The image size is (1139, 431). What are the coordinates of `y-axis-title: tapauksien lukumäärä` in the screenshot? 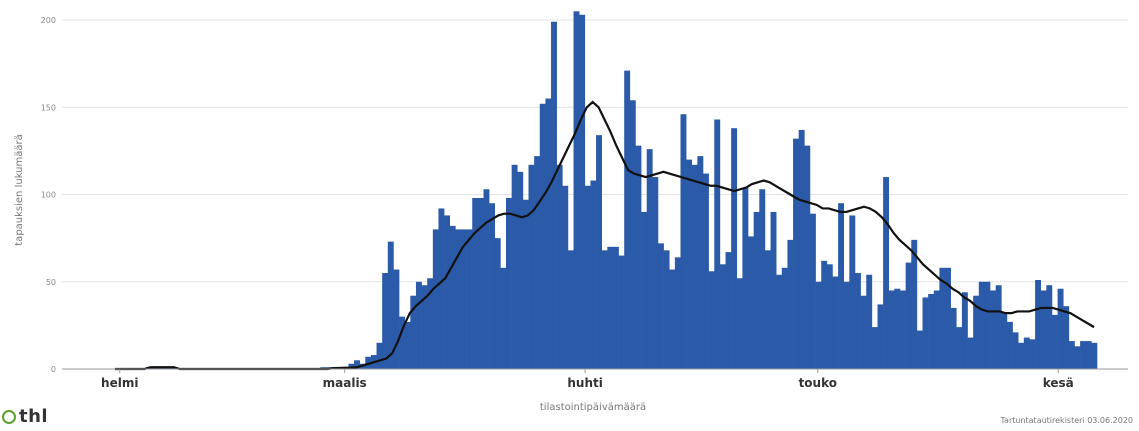 It's located at (19, 189).